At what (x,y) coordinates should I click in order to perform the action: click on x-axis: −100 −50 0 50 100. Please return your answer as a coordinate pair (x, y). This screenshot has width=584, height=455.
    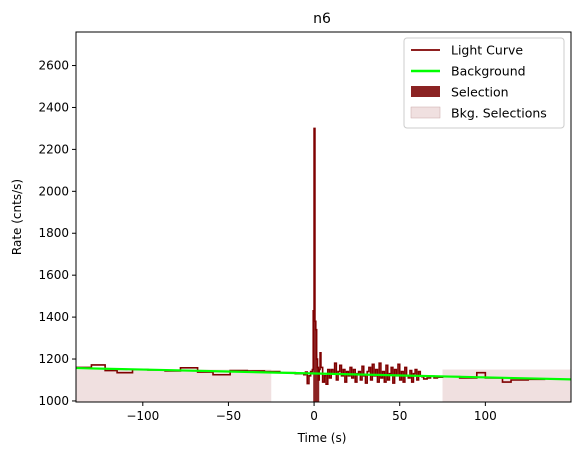
    Looking at the image, I should click on (311, 412).